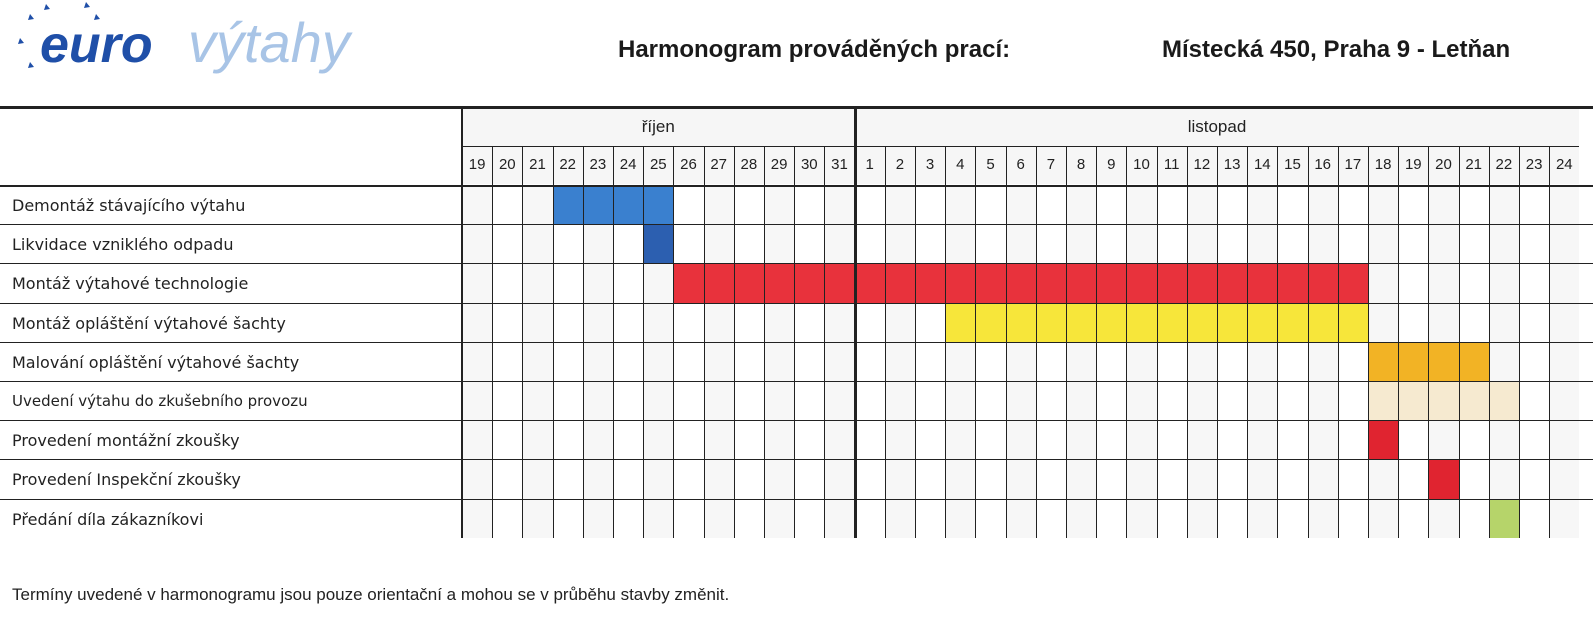 This screenshot has height=621, width=1593. I want to click on task-label: Provedení Inspekční zkoušky, so click(126, 480).